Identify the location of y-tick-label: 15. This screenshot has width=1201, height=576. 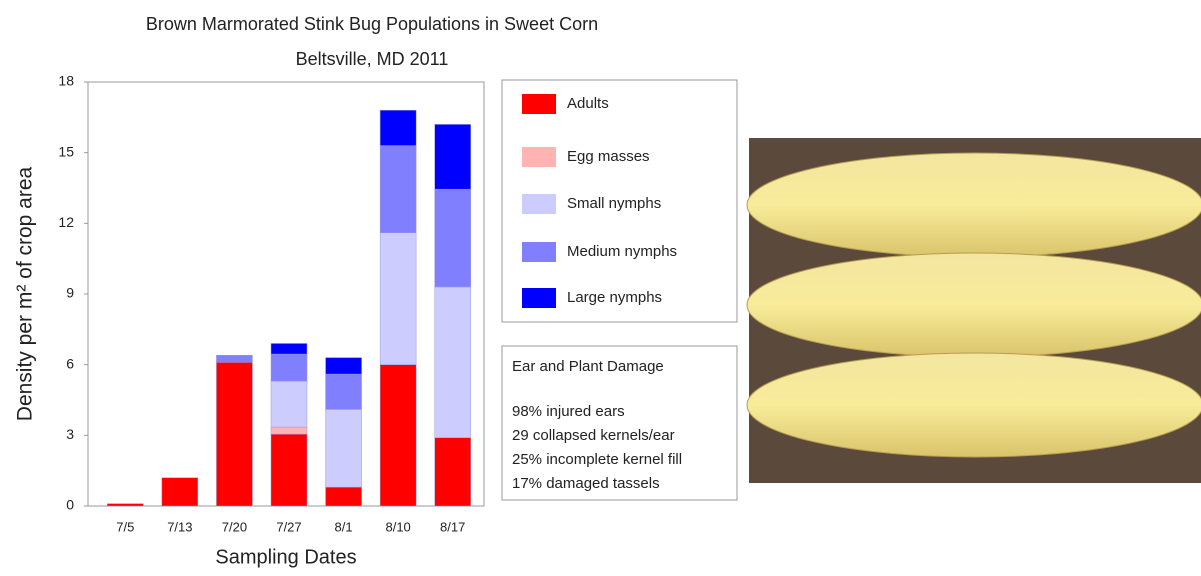
(66, 151).